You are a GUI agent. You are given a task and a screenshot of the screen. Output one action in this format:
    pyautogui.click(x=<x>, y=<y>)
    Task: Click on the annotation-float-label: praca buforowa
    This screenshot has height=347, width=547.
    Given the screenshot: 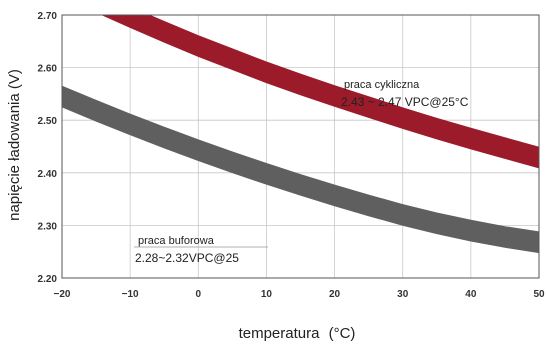 What is the action you would take?
    pyautogui.click(x=176, y=241)
    